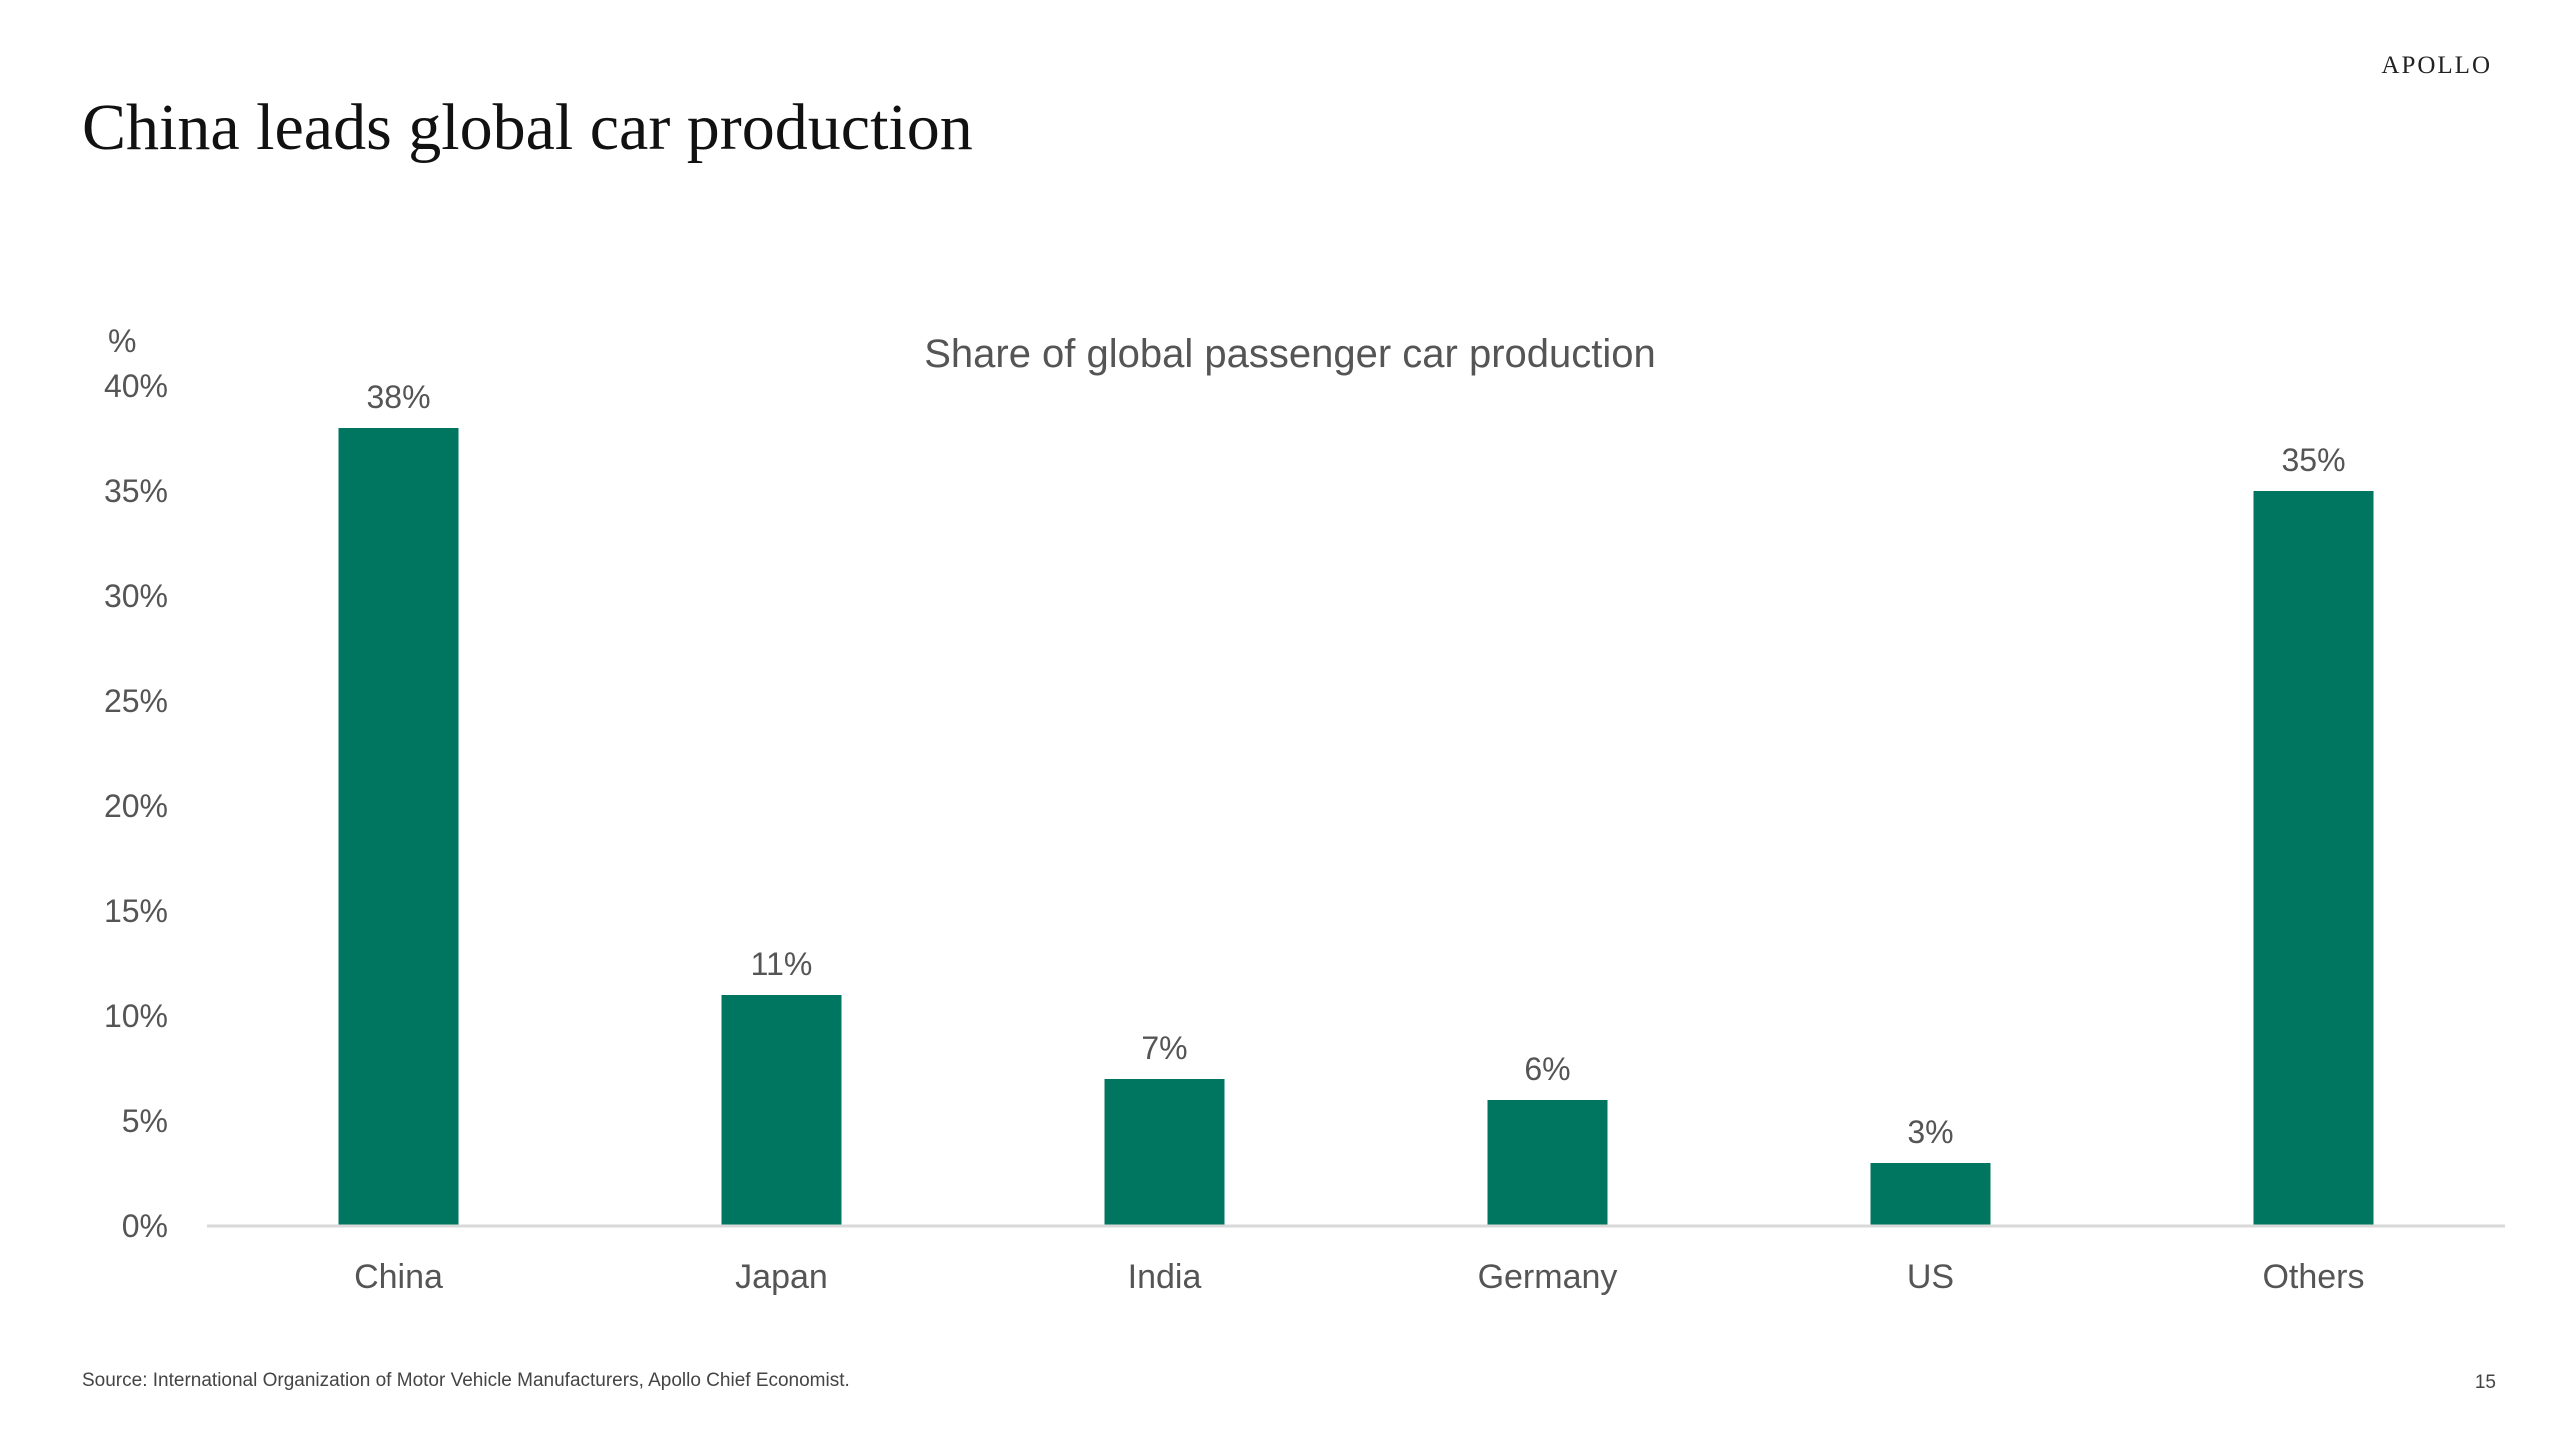 This screenshot has height=1440, width=2560. Describe the element at coordinates (136, 491) in the screenshot. I see `y-tick-label: 35%` at that location.